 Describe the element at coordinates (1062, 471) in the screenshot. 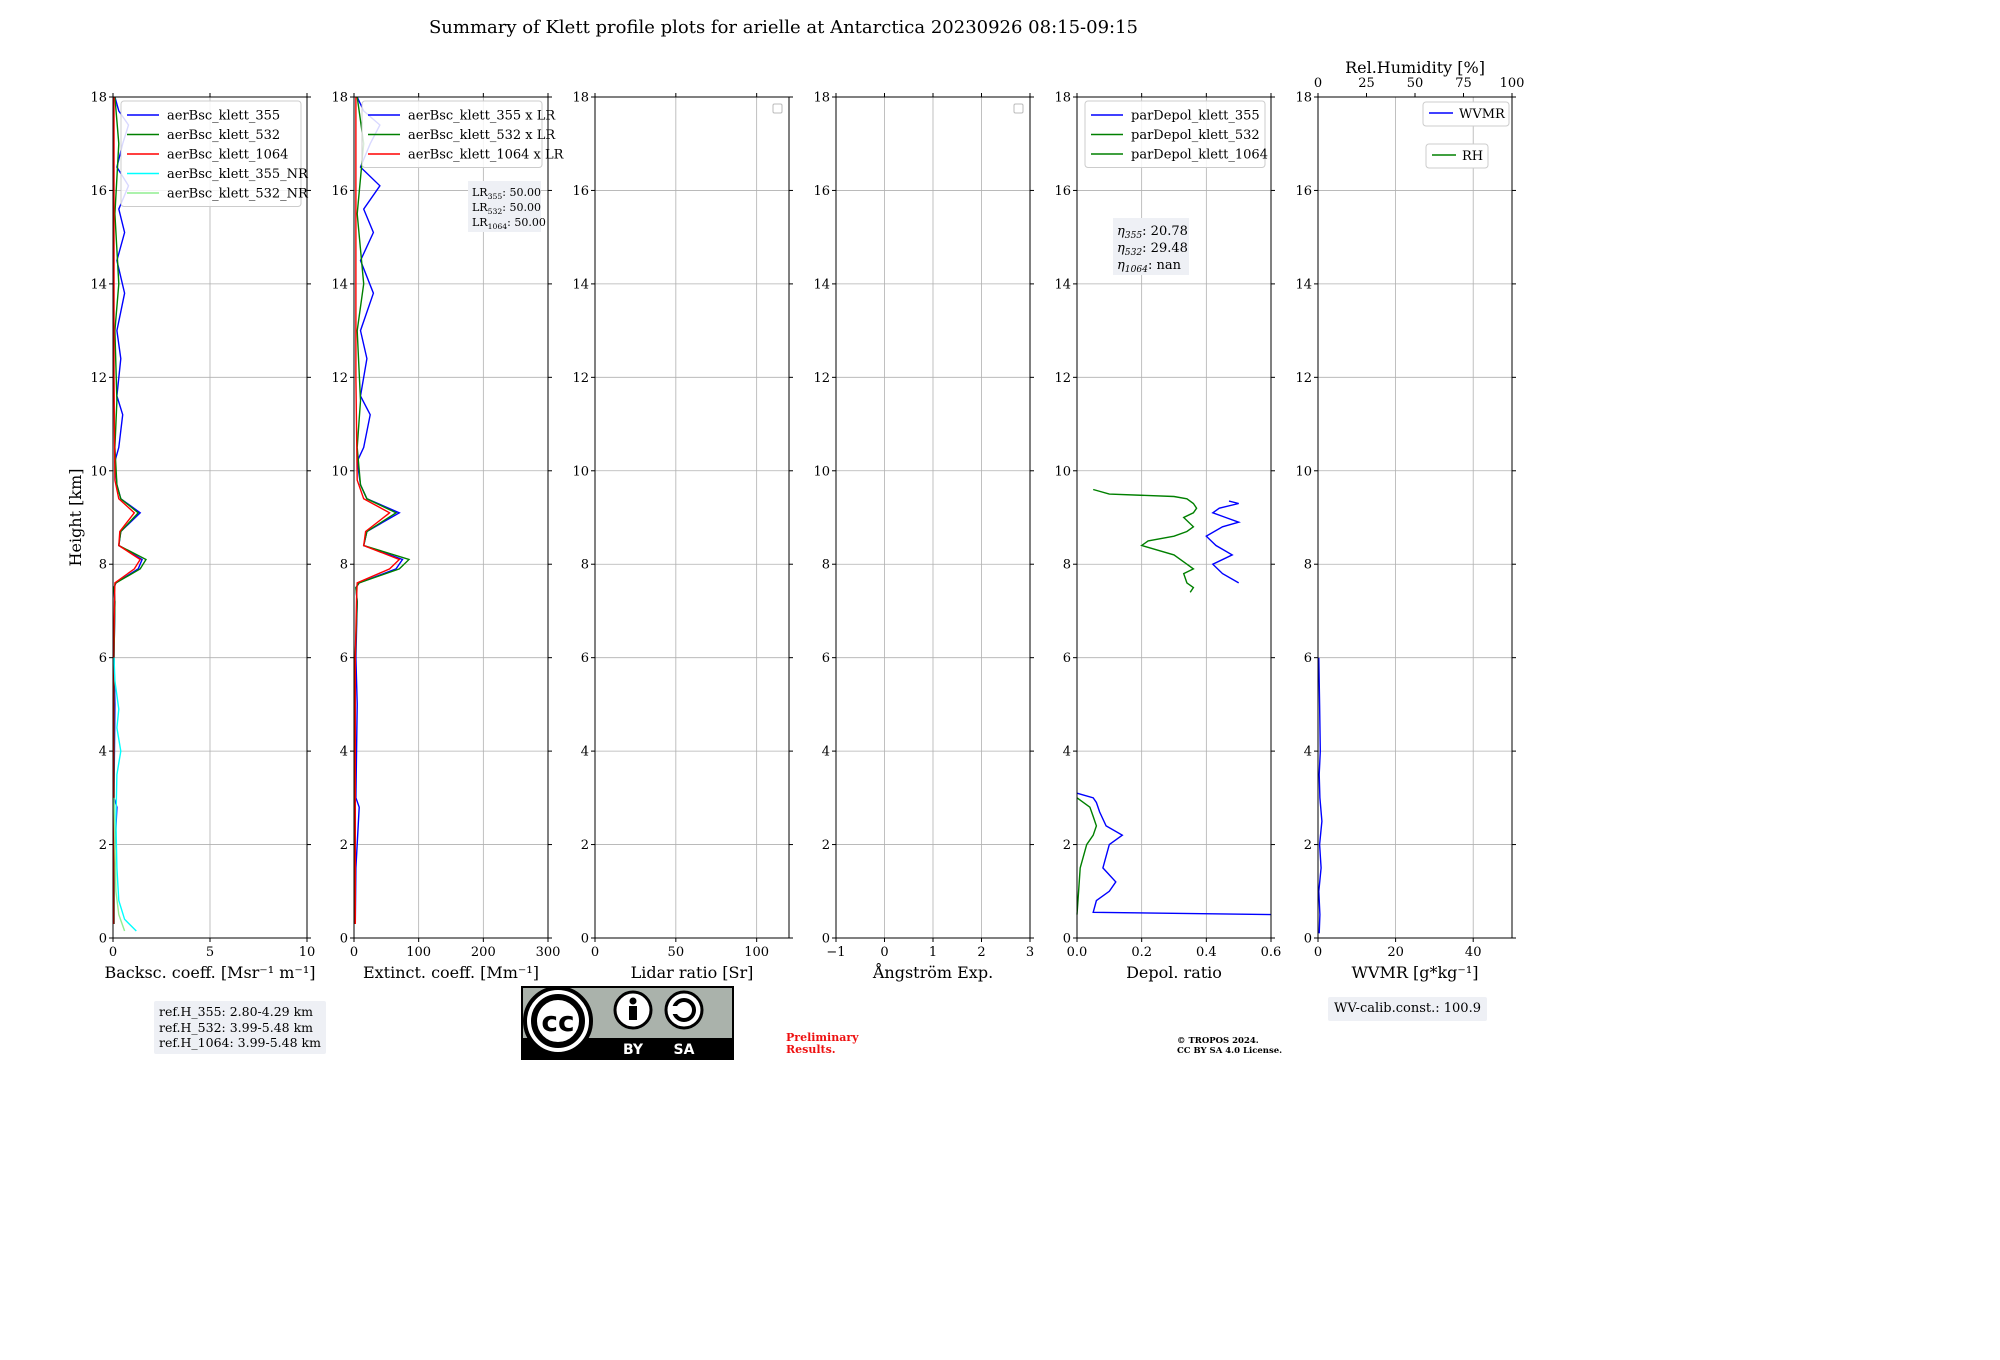

I see `panel-5-ytick-label-5: 10` at that location.